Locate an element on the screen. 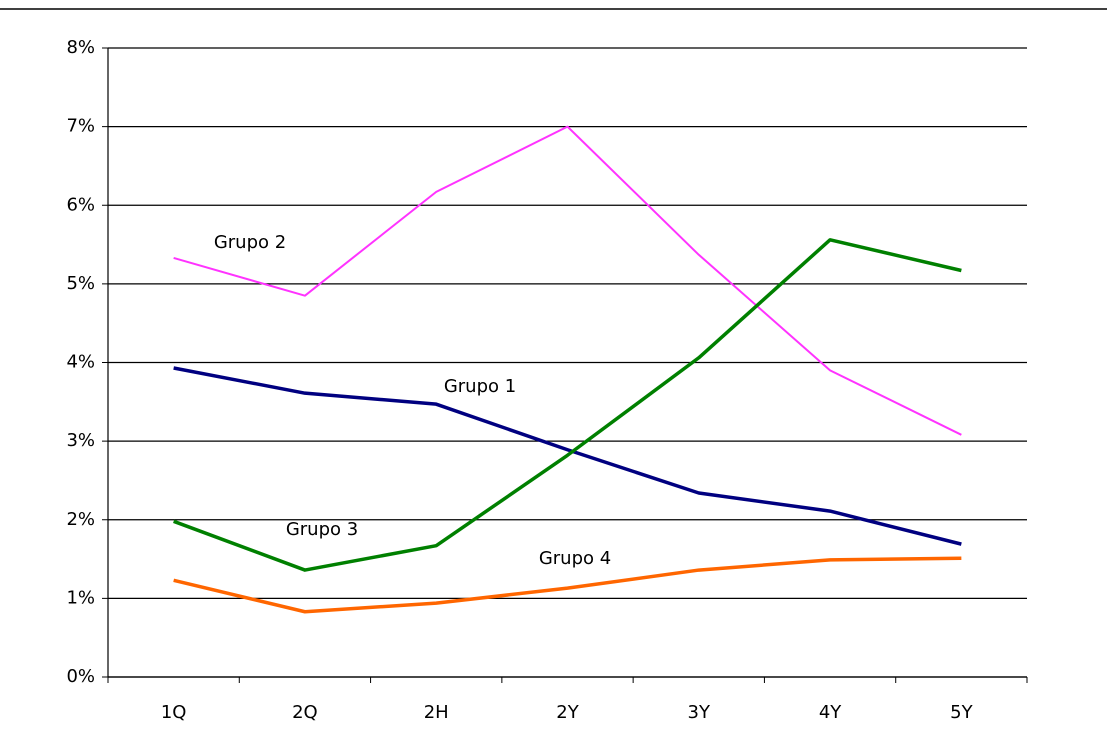  y-tick-label: 1% is located at coordinates (80, 597).